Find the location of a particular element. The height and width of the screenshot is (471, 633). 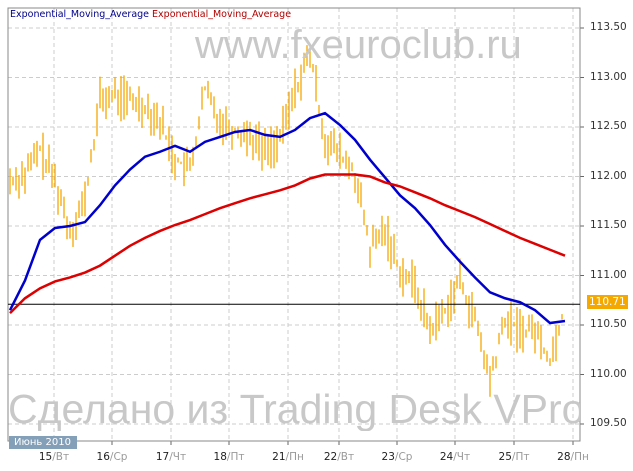

y-tick-label: 112.50 is located at coordinates (608, 126).